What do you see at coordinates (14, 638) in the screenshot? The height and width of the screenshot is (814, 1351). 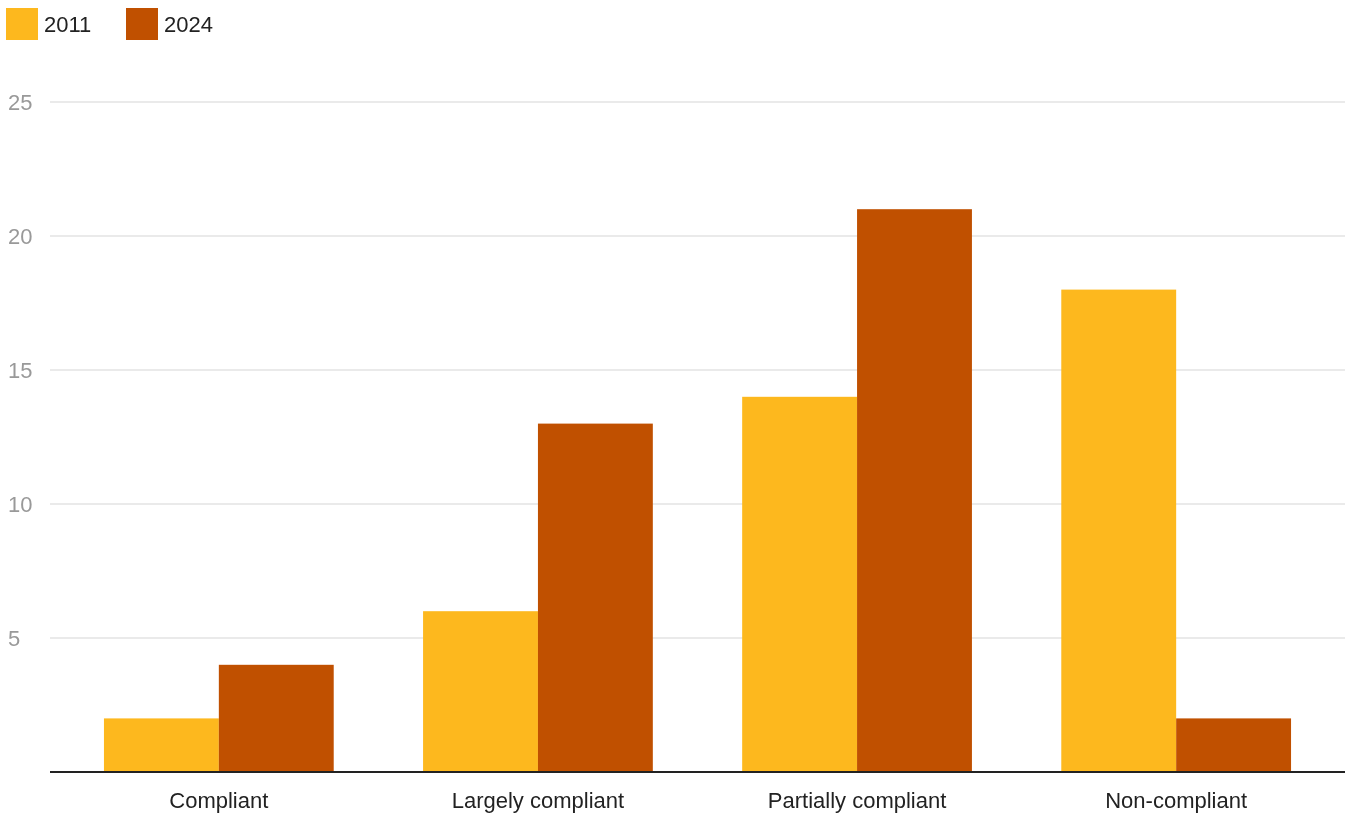 I see `y-tick-label: 5` at bounding box center [14, 638].